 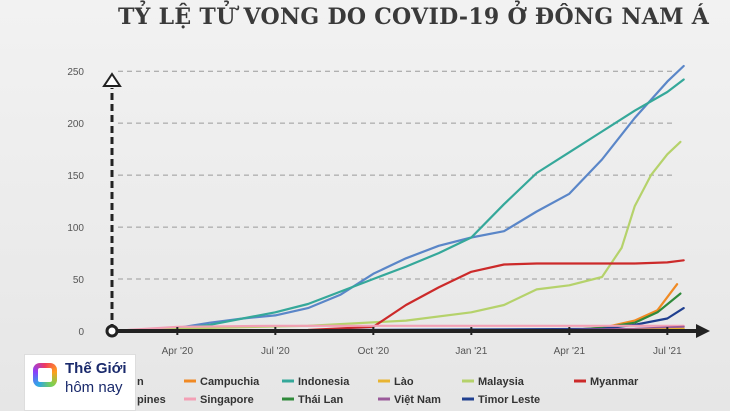 What do you see at coordinates (471, 351) in the screenshot?
I see `x-tick-label-3: Jan '21` at bounding box center [471, 351].